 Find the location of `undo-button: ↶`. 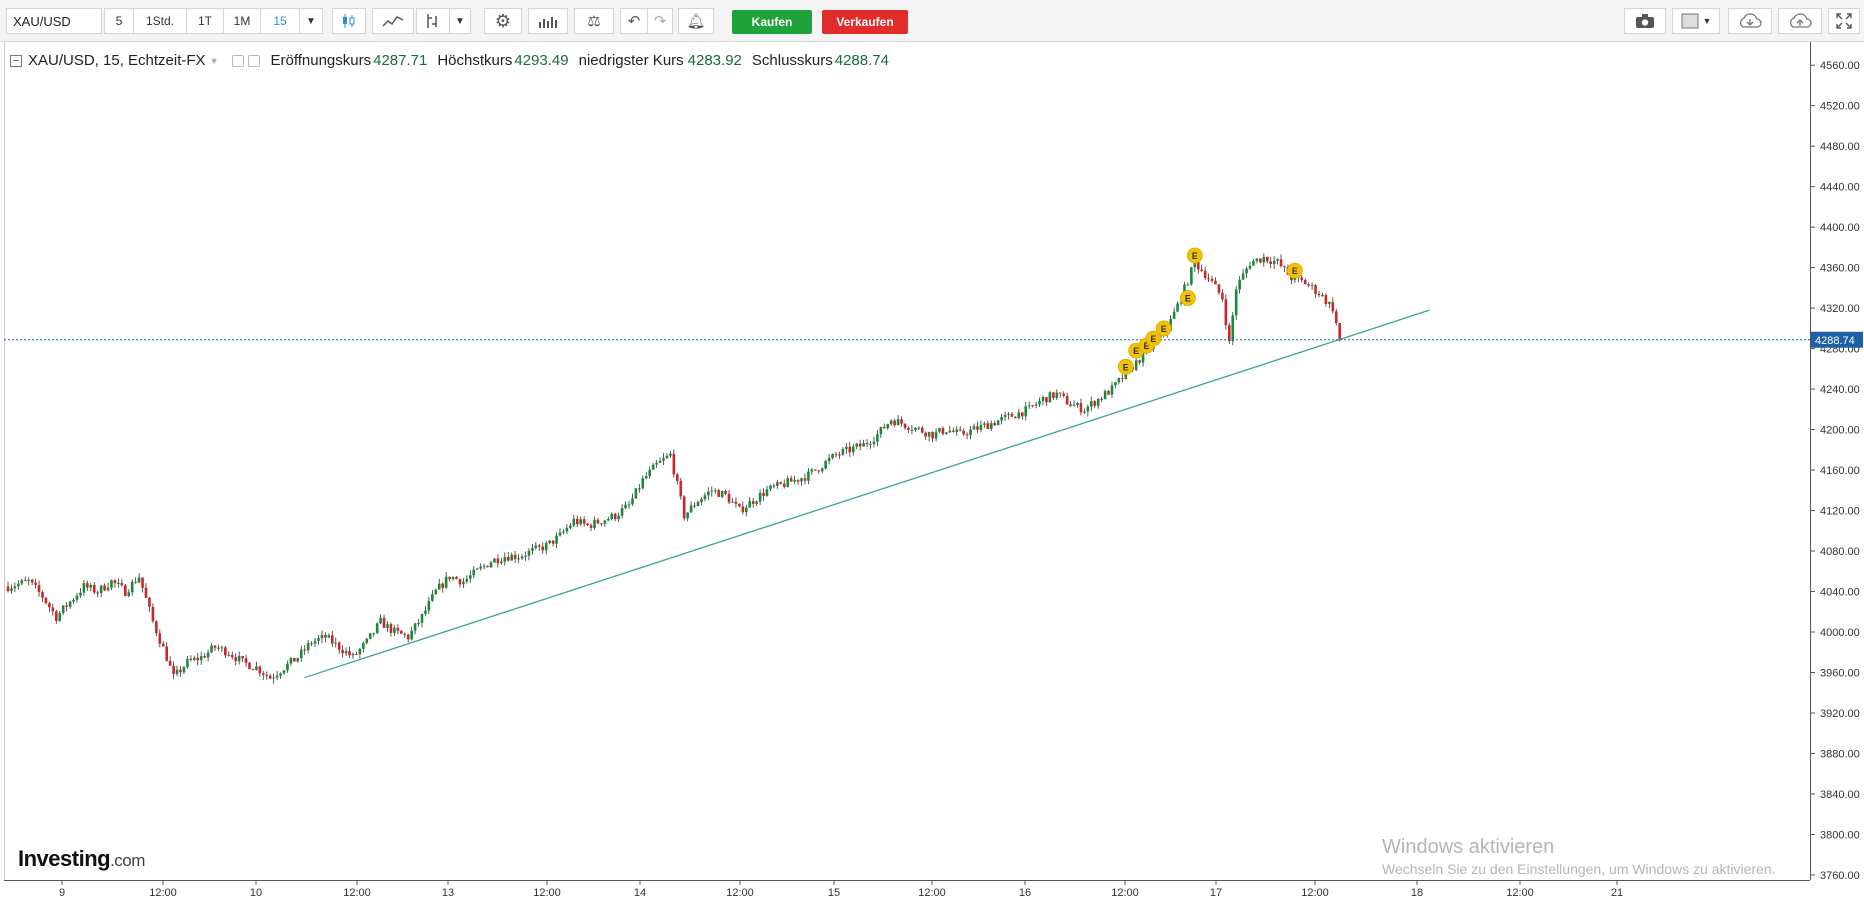

undo-button: ↶ is located at coordinates (634, 21).